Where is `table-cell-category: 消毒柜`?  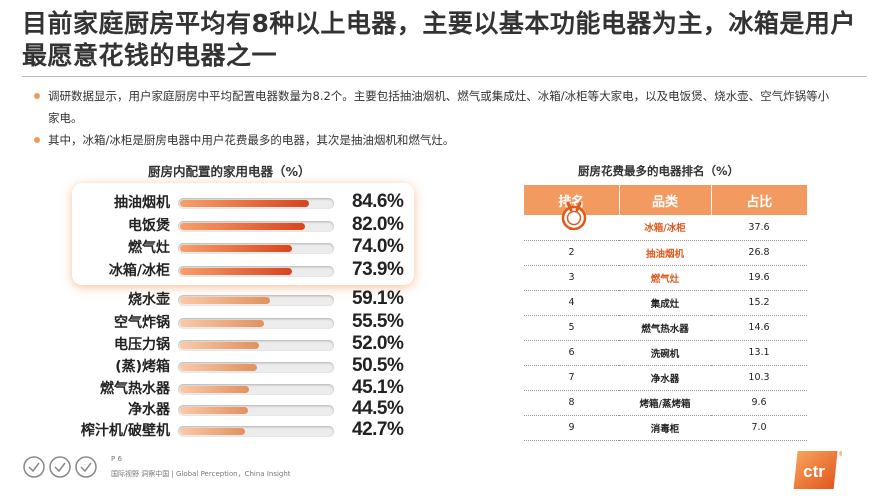 table-cell-category: 消毒柜 is located at coordinates (665, 428).